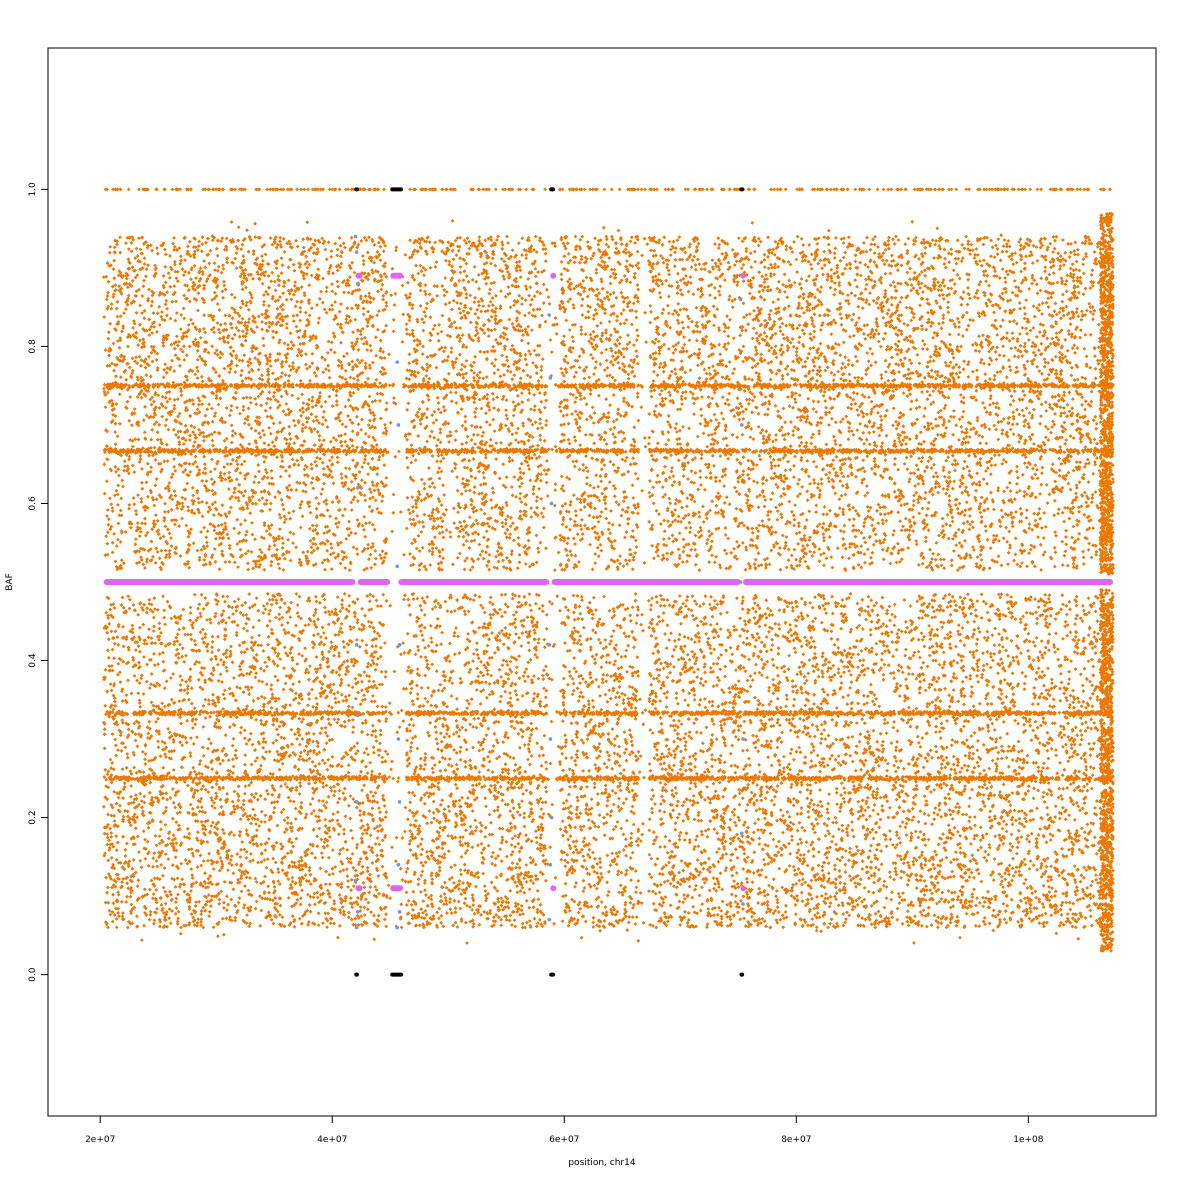 This screenshot has height=1180, width=1180. What do you see at coordinates (564, 1130) in the screenshot?
I see `x-axis: 2e+07 4e+07 6e+07 8e+07 1e+08` at bounding box center [564, 1130].